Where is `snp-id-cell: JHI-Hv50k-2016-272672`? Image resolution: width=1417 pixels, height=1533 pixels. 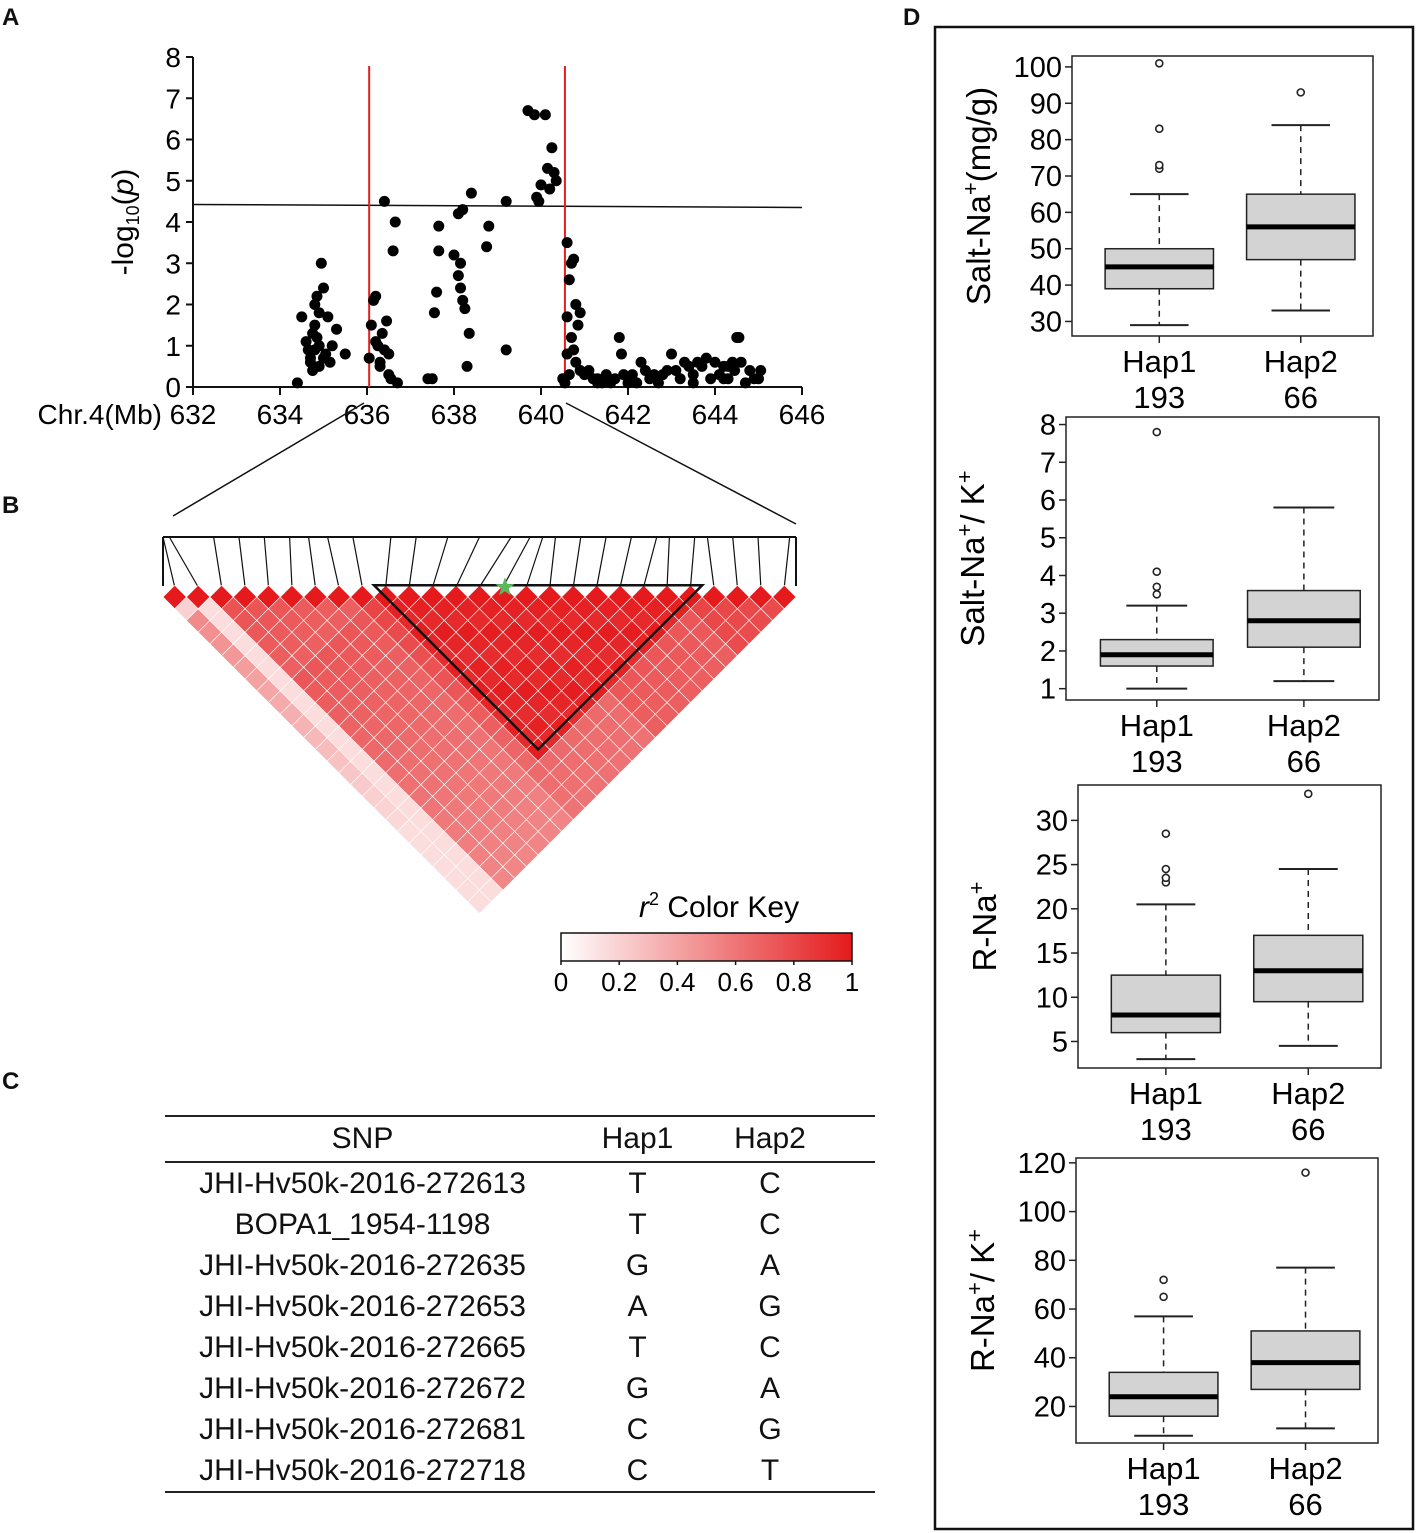
snp-id-cell: JHI-Hv50k-2016-272672 is located at coordinates (362, 1388).